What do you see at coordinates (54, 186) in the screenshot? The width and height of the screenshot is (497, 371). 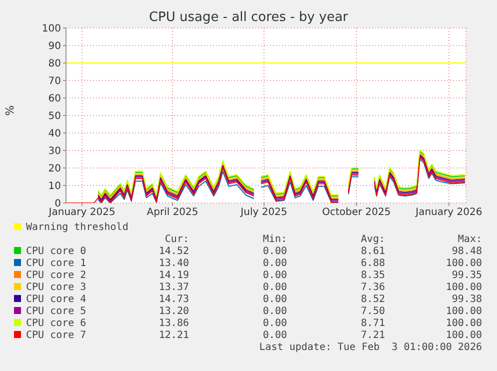 I see `y-tick-label: 10` at bounding box center [54, 186].